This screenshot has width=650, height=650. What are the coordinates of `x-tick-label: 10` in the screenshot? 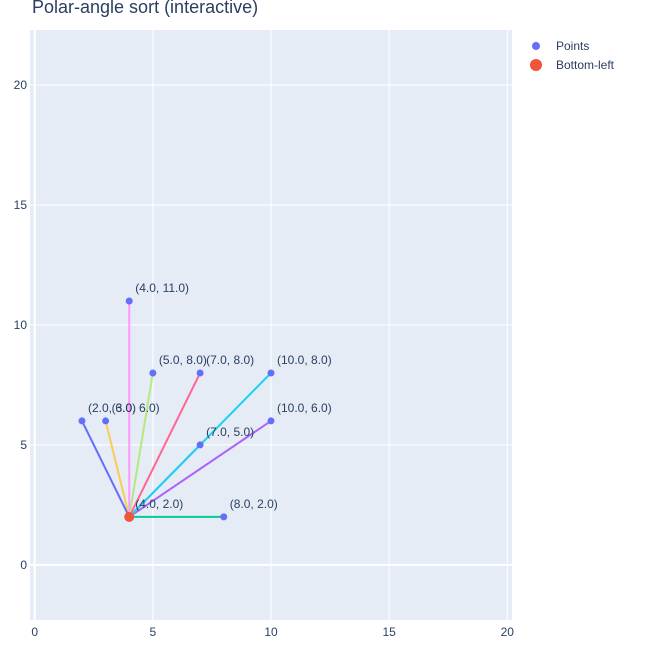 It's located at (271, 632).